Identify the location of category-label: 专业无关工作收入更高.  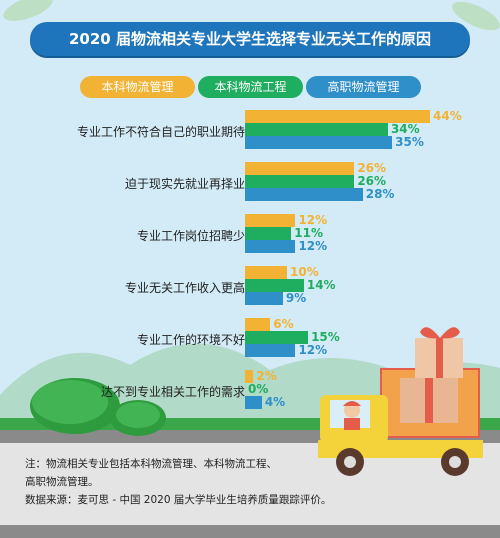
(184, 288).